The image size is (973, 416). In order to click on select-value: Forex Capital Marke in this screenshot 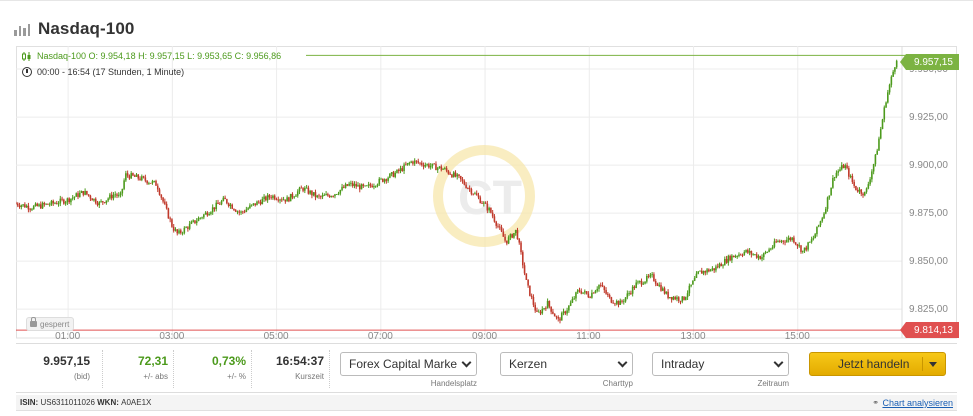, I will do `click(403, 364)`.